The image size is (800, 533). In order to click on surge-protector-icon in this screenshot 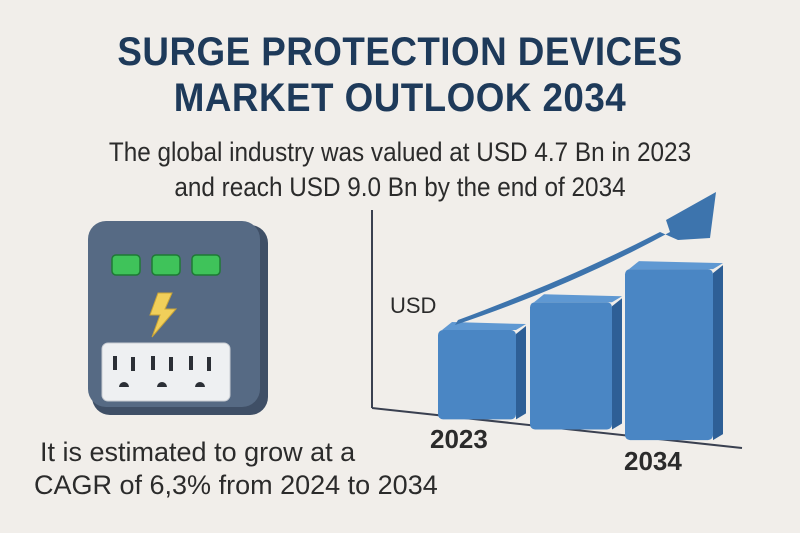, I will do `click(178, 318)`.